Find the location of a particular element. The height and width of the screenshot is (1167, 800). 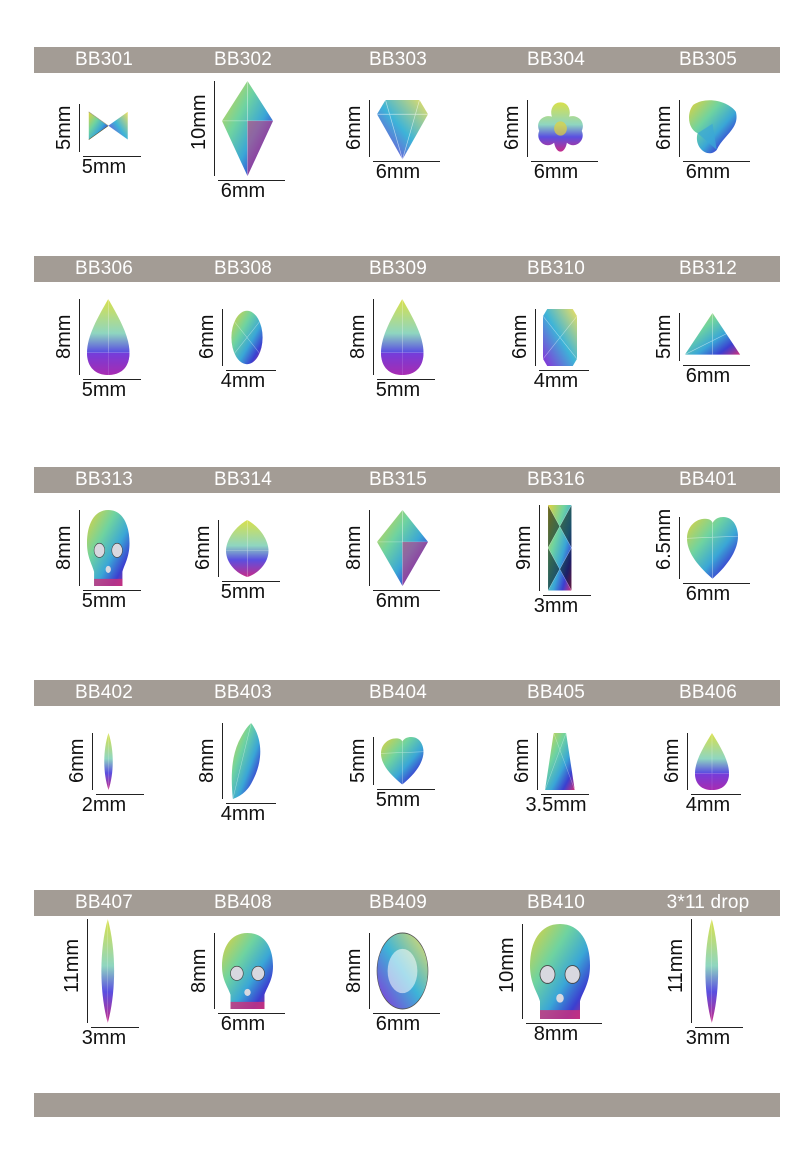

footer-band is located at coordinates (407, 1105).